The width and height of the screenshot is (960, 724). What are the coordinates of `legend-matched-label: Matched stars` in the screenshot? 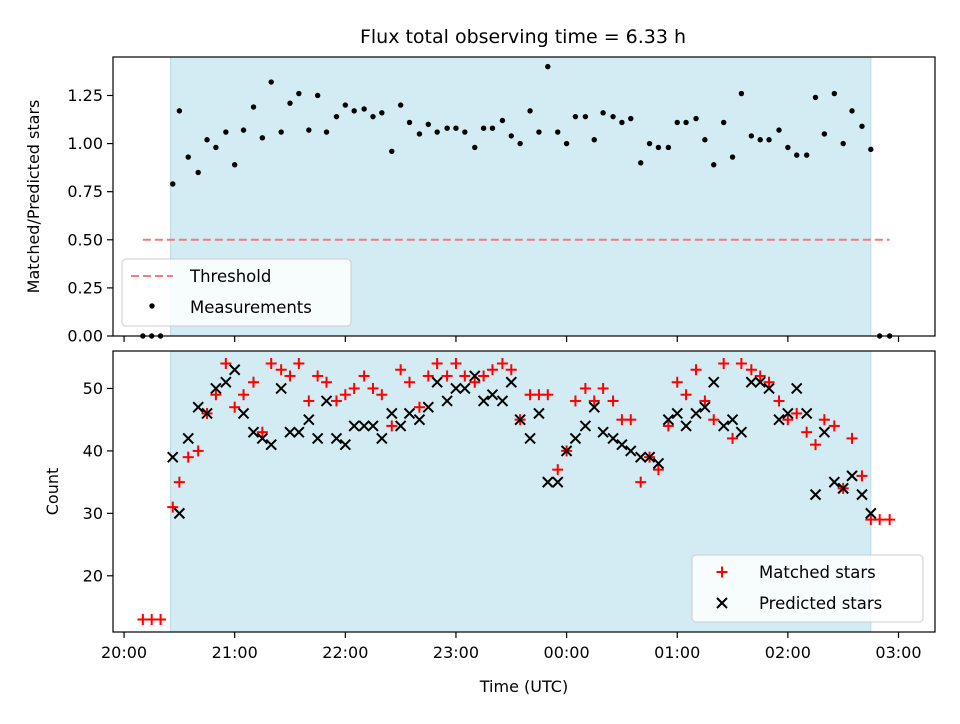 It's located at (817, 572).